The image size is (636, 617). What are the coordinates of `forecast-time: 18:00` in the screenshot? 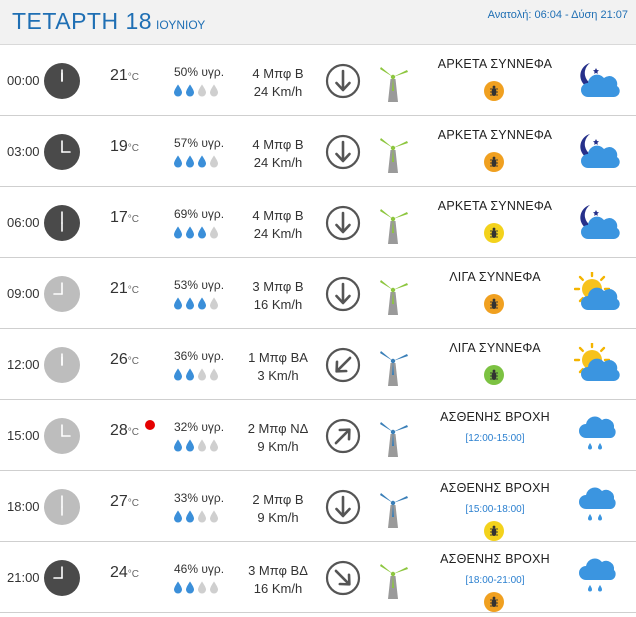 It's located at (23, 506).